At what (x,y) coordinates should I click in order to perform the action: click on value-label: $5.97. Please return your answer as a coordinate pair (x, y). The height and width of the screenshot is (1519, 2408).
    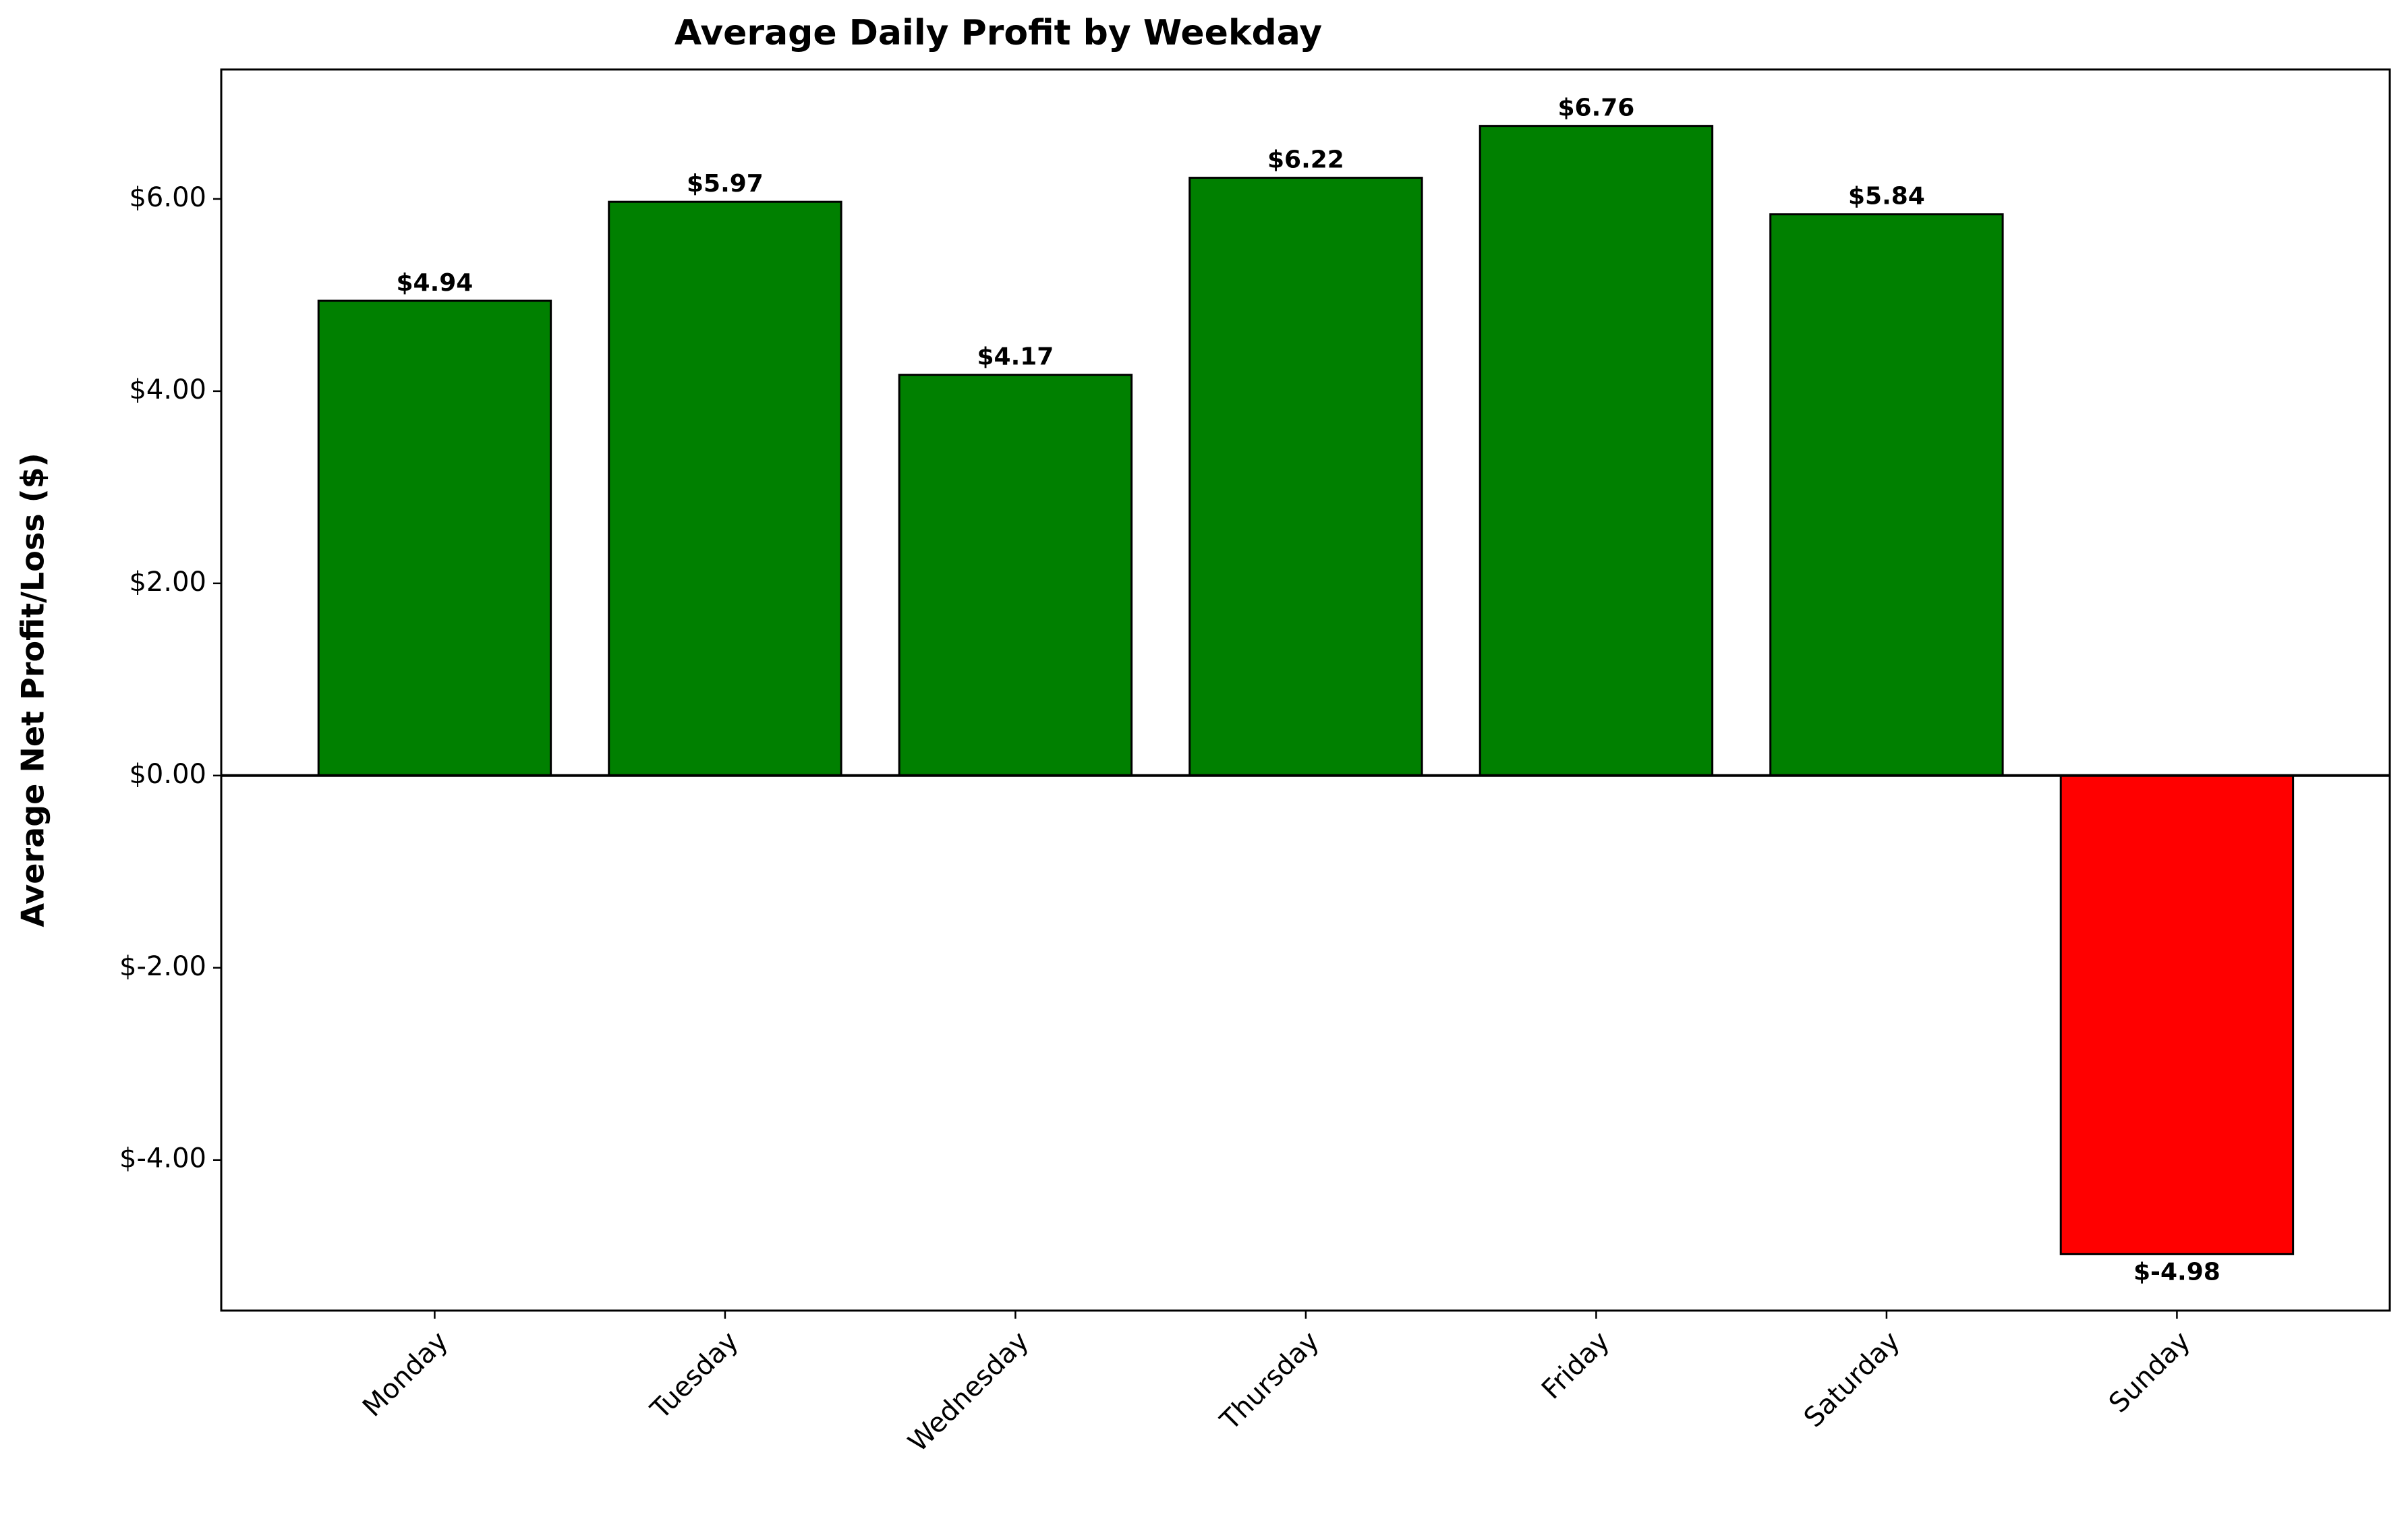
    Looking at the image, I should click on (726, 184).